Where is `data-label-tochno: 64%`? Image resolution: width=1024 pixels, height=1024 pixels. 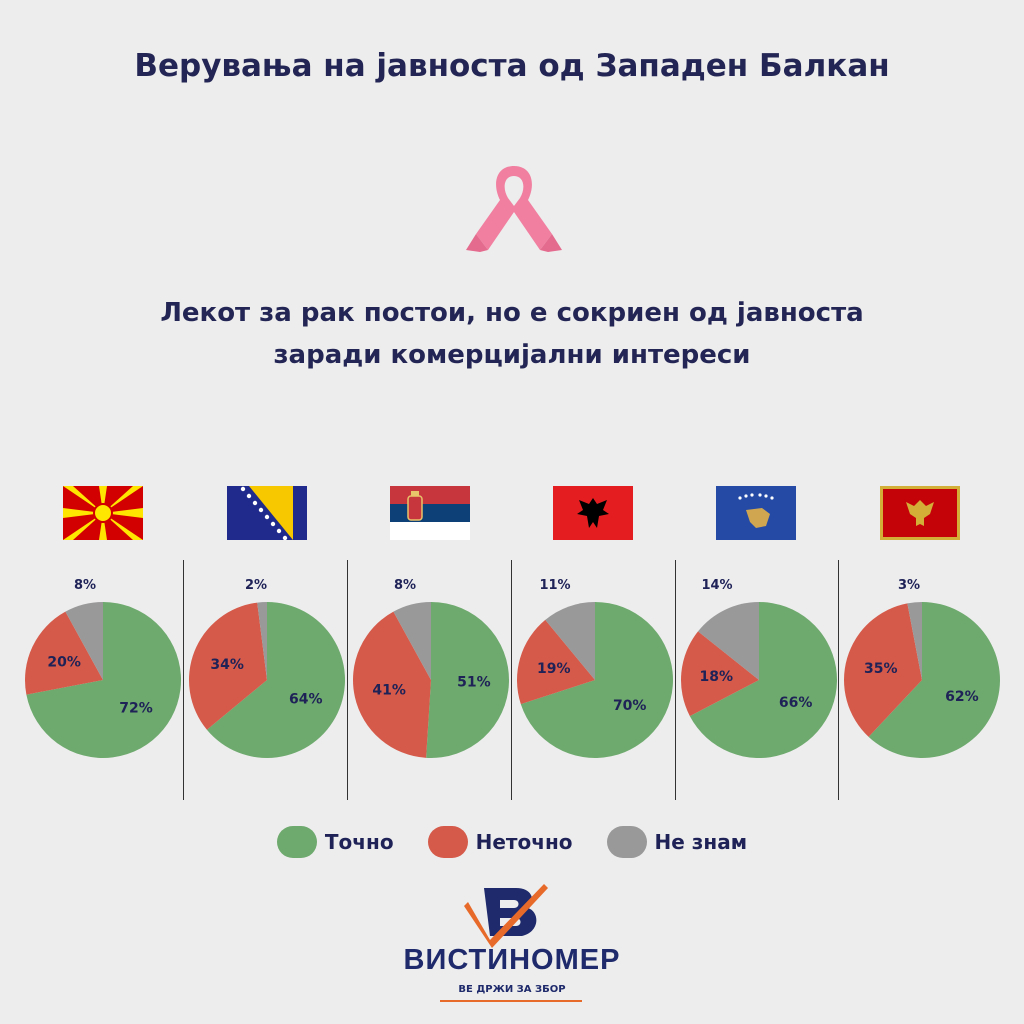 data-label-tochno: 64% is located at coordinates (306, 699).